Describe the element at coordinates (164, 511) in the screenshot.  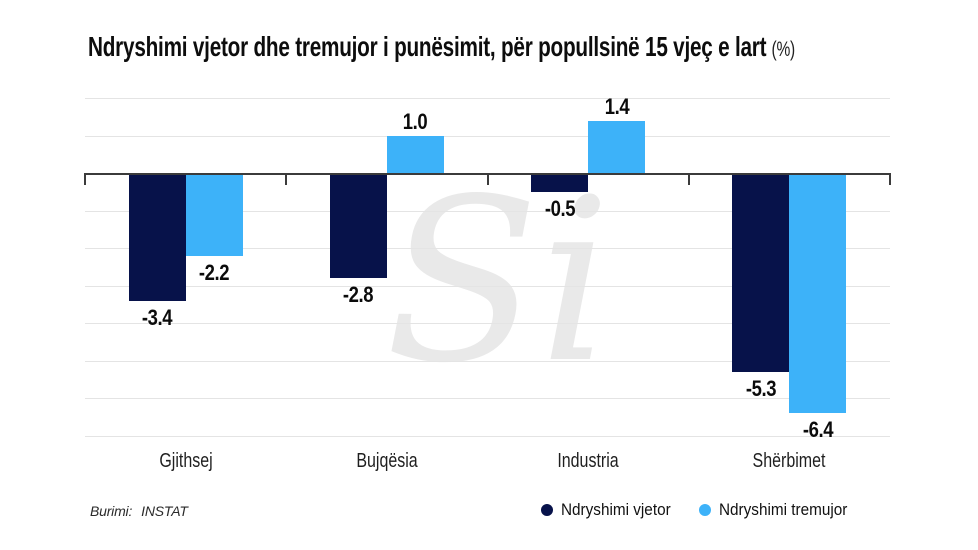
I see `source-value: INSTAT` at that location.